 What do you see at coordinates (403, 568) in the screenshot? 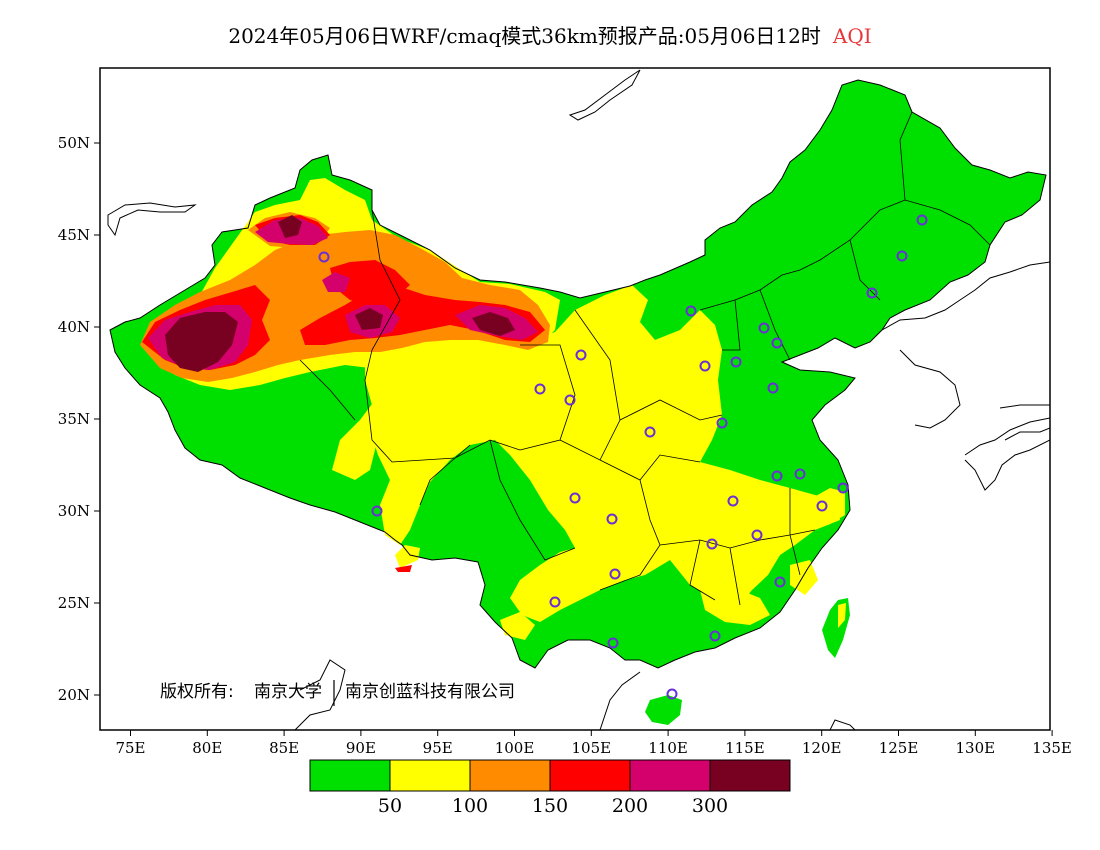
I see `unhealthy-region-sw` at bounding box center [403, 568].